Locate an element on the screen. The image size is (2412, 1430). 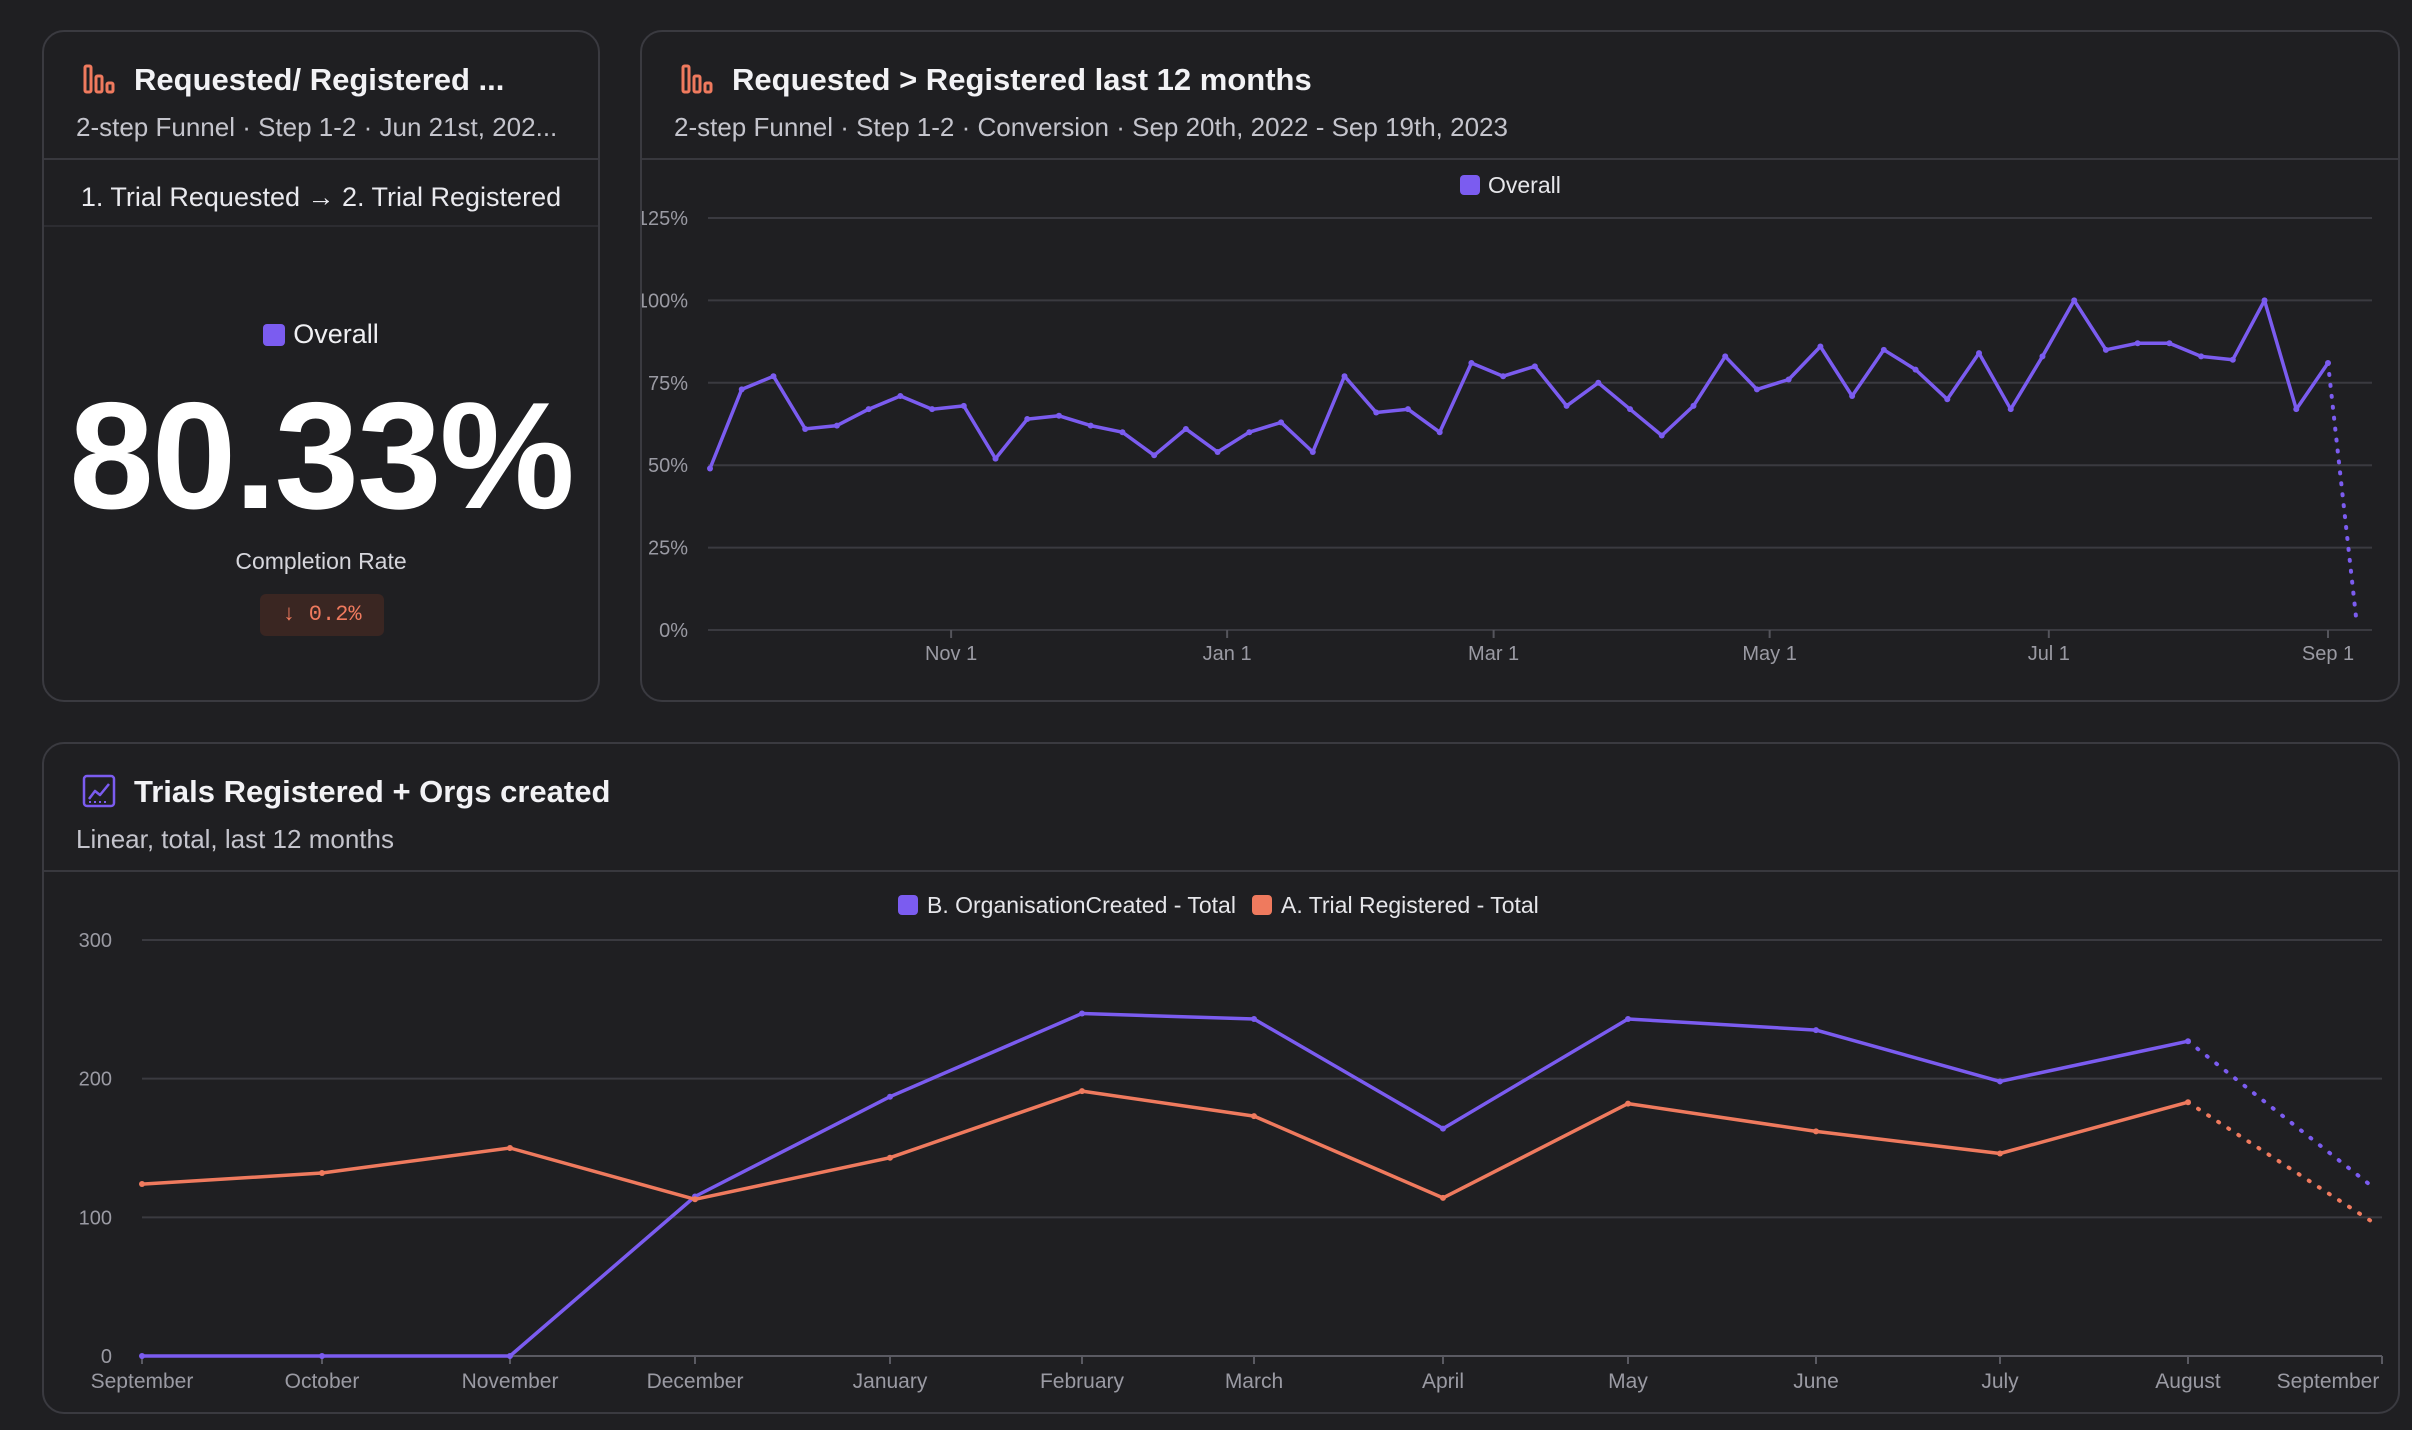
y-tick-label: 75% is located at coordinates (668, 384).